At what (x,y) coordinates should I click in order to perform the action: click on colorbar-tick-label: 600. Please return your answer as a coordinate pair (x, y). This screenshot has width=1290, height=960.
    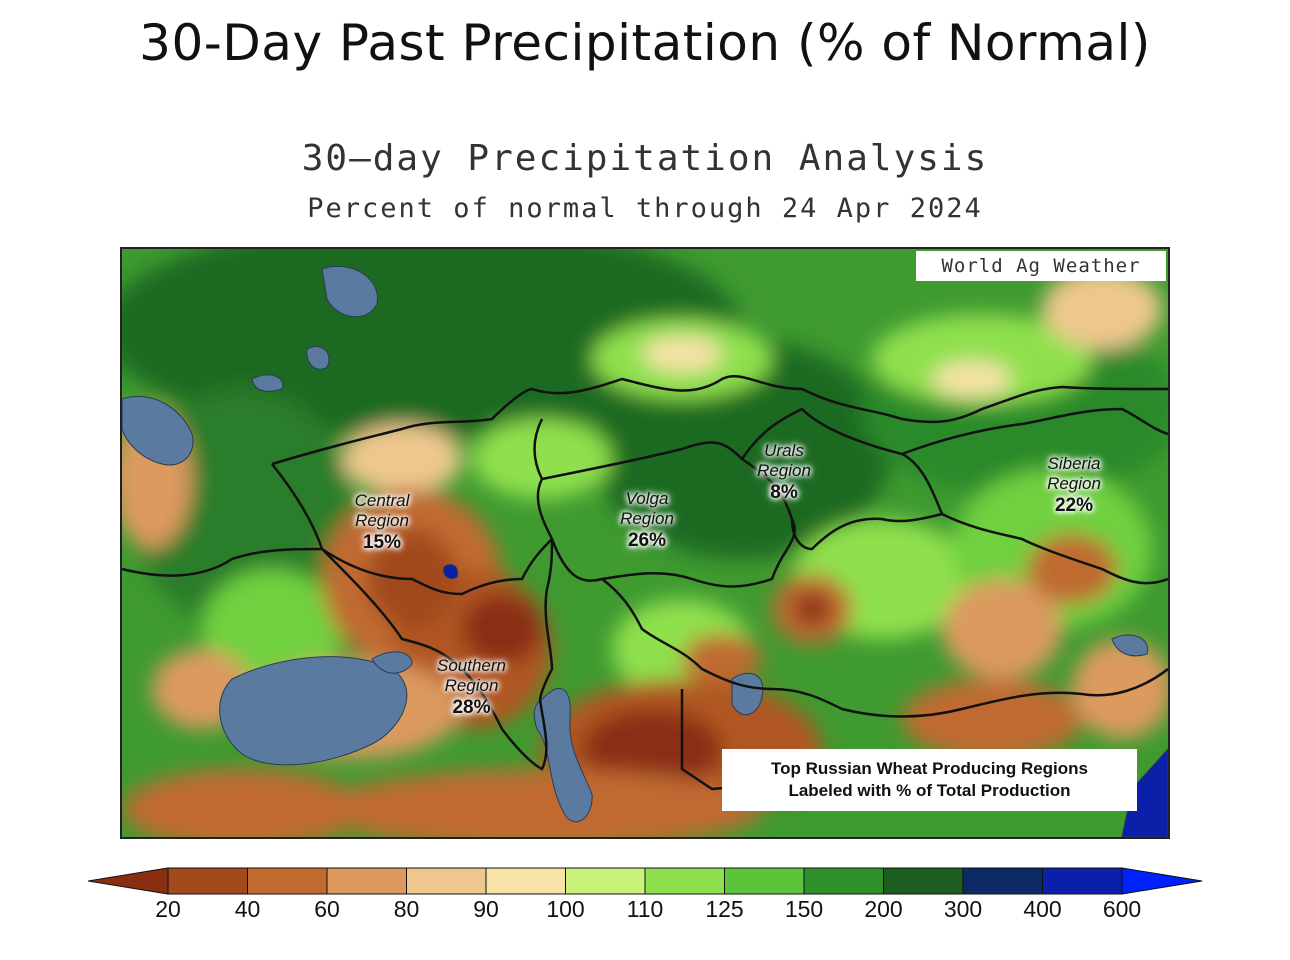
    Looking at the image, I should click on (1122, 909).